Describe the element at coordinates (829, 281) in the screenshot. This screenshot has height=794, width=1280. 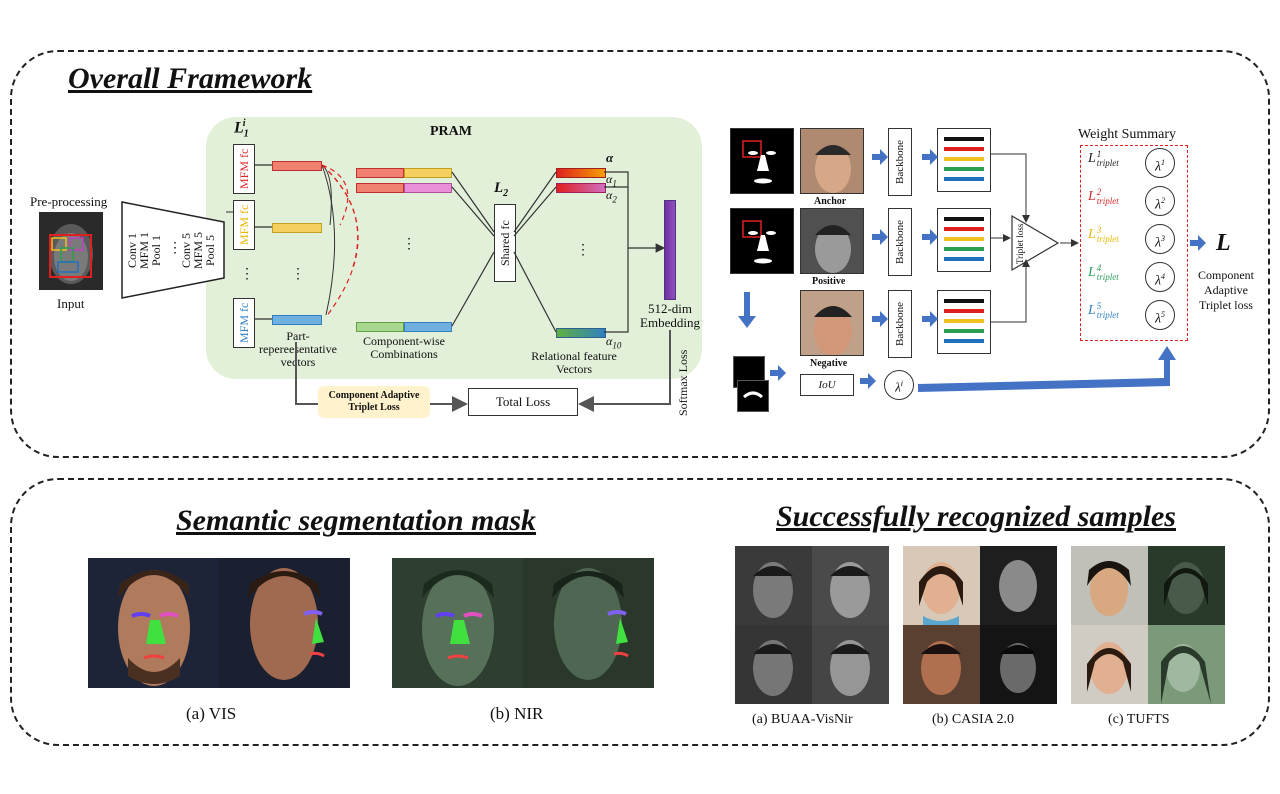
I see `positive-label: Positive` at that location.